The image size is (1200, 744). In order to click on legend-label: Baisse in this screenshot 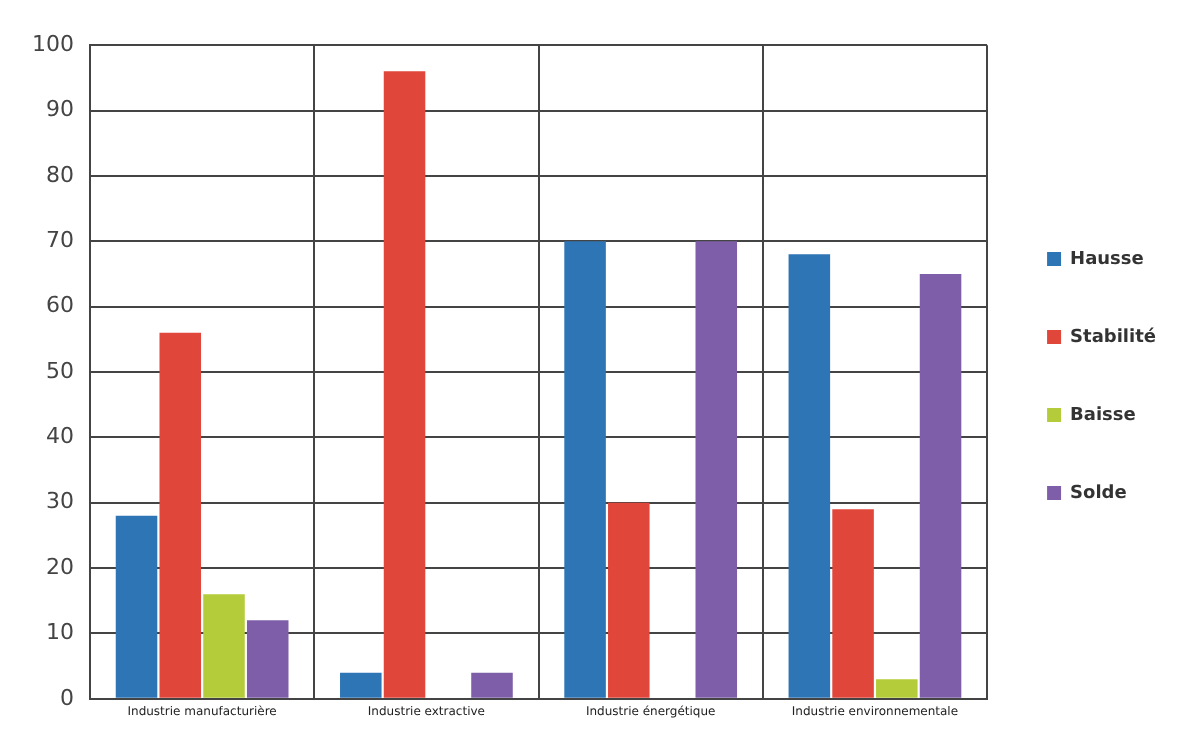, I will do `click(1103, 415)`.